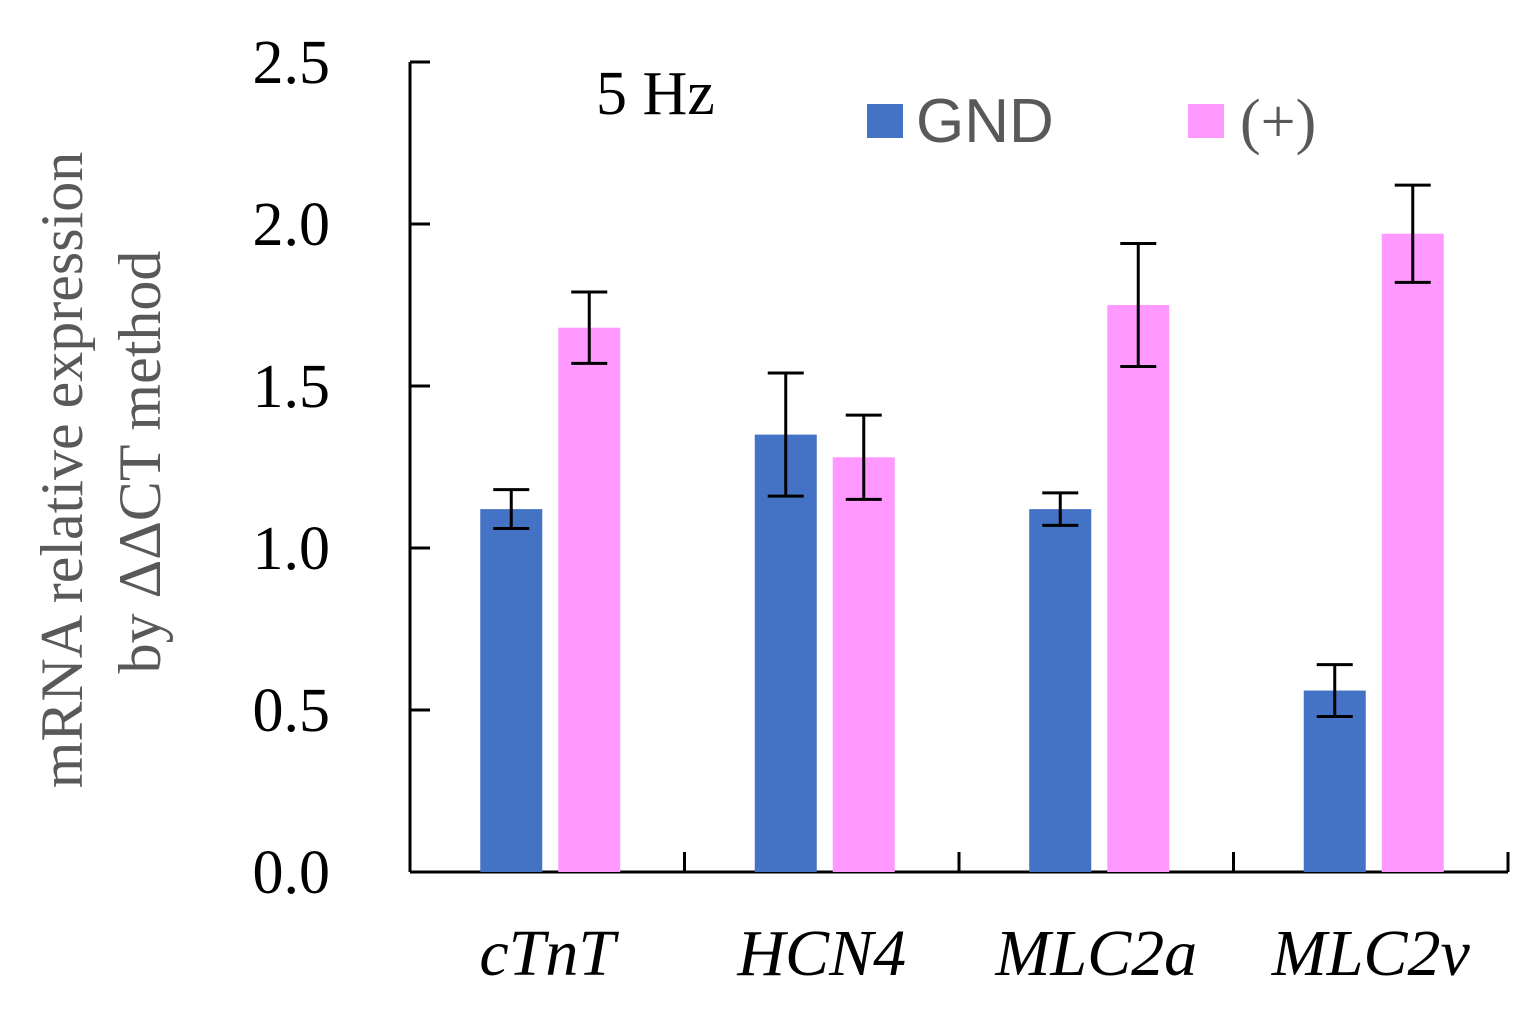 Image resolution: width=1531 pixels, height=1011 pixels. I want to click on x-ticks, so click(1096, 862).